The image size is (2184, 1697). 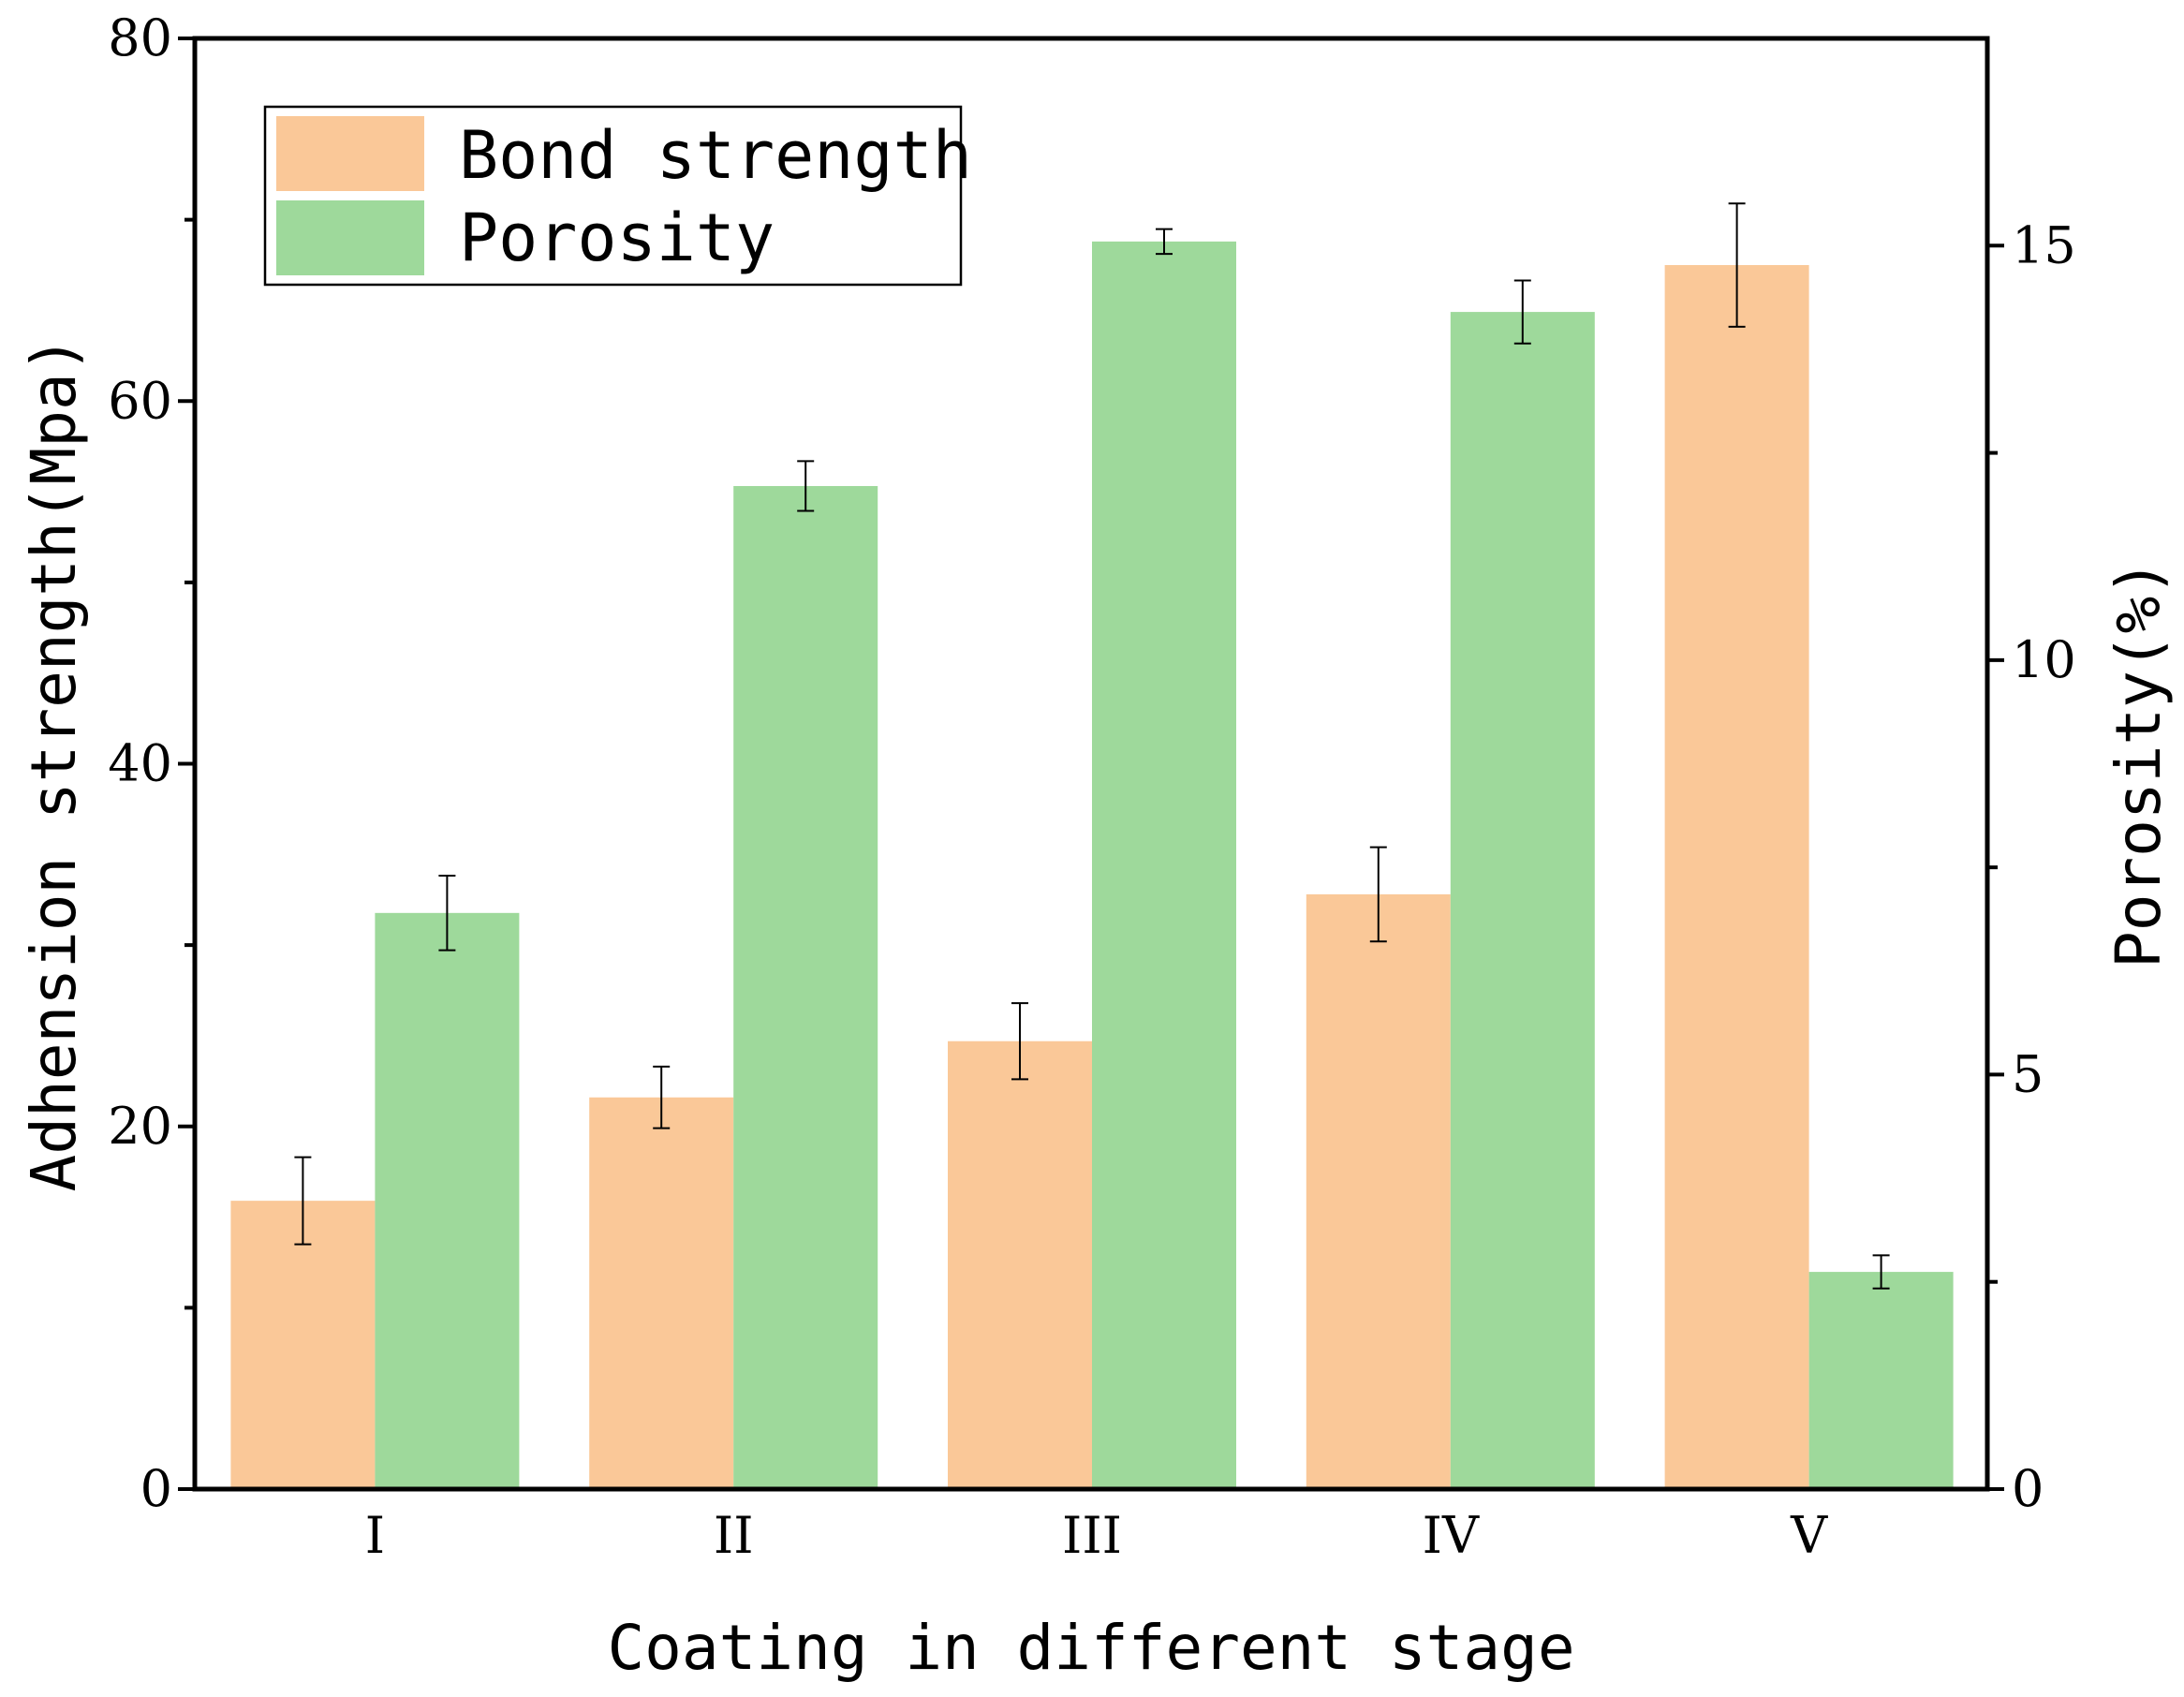 What do you see at coordinates (447, 913) in the screenshot?
I see `errorbar-porosity-I` at bounding box center [447, 913].